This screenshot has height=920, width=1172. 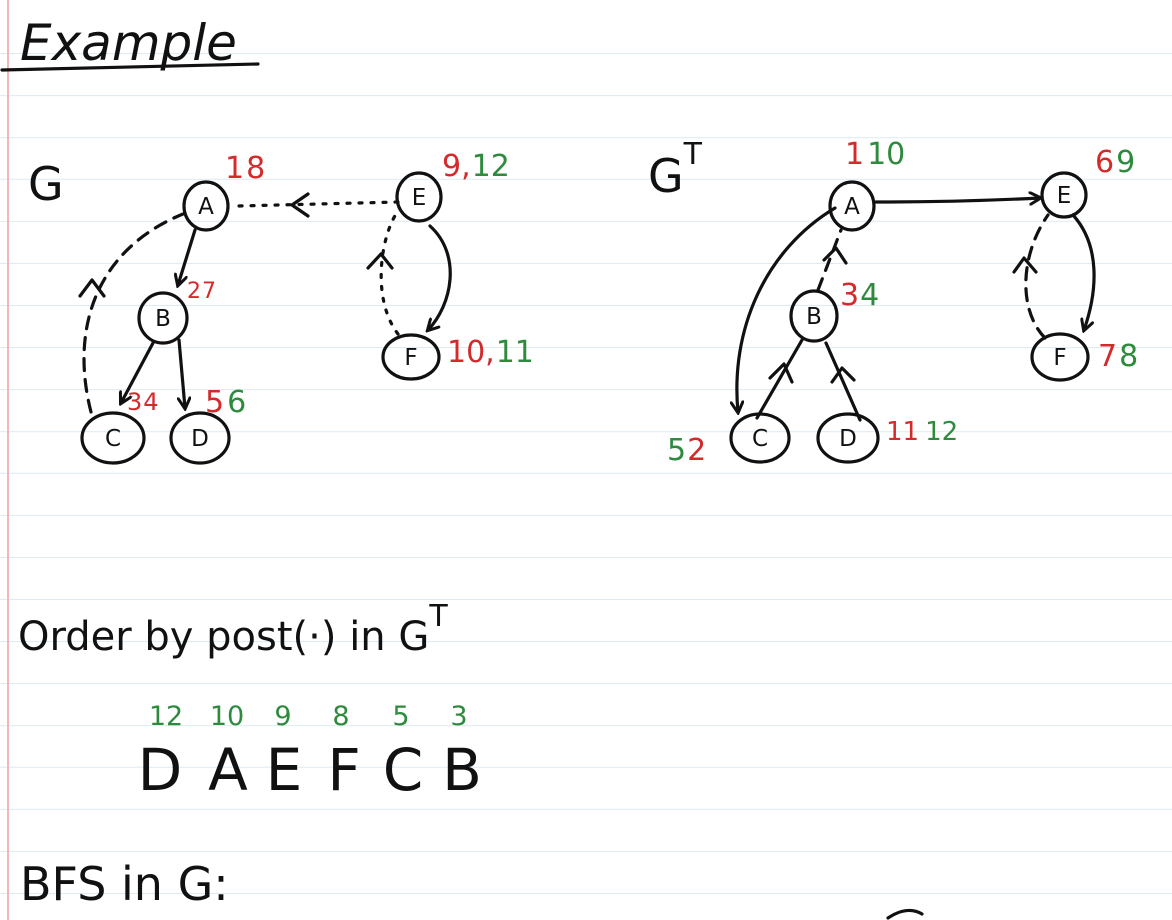 What do you see at coordinates (340, 716) in the screenshot?
I see `order-post-4: 8` at bounding box center [340, 716].